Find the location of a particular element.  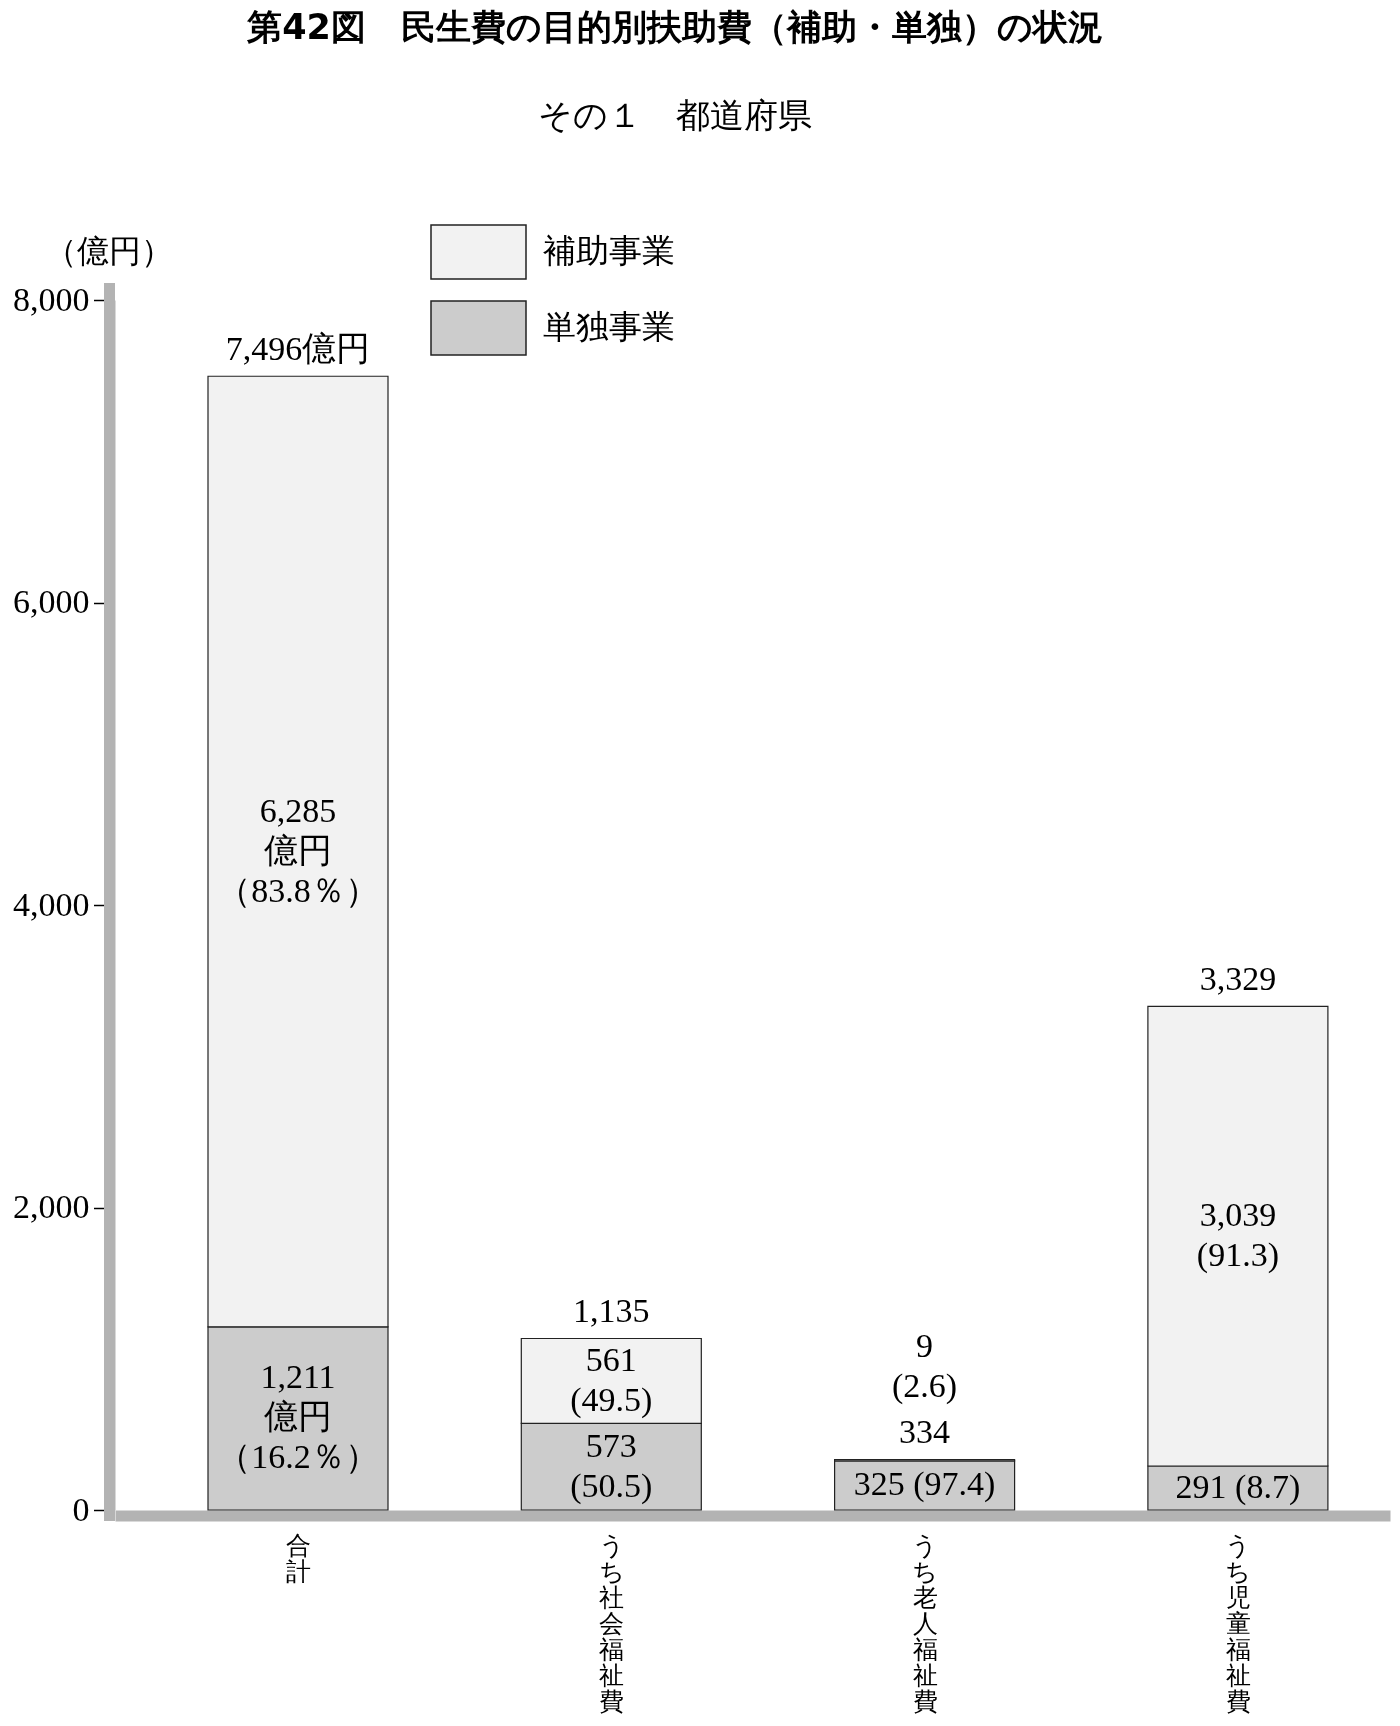

x-tick-label: うち児童福祉費 is located at coordinates (1238, 1623).